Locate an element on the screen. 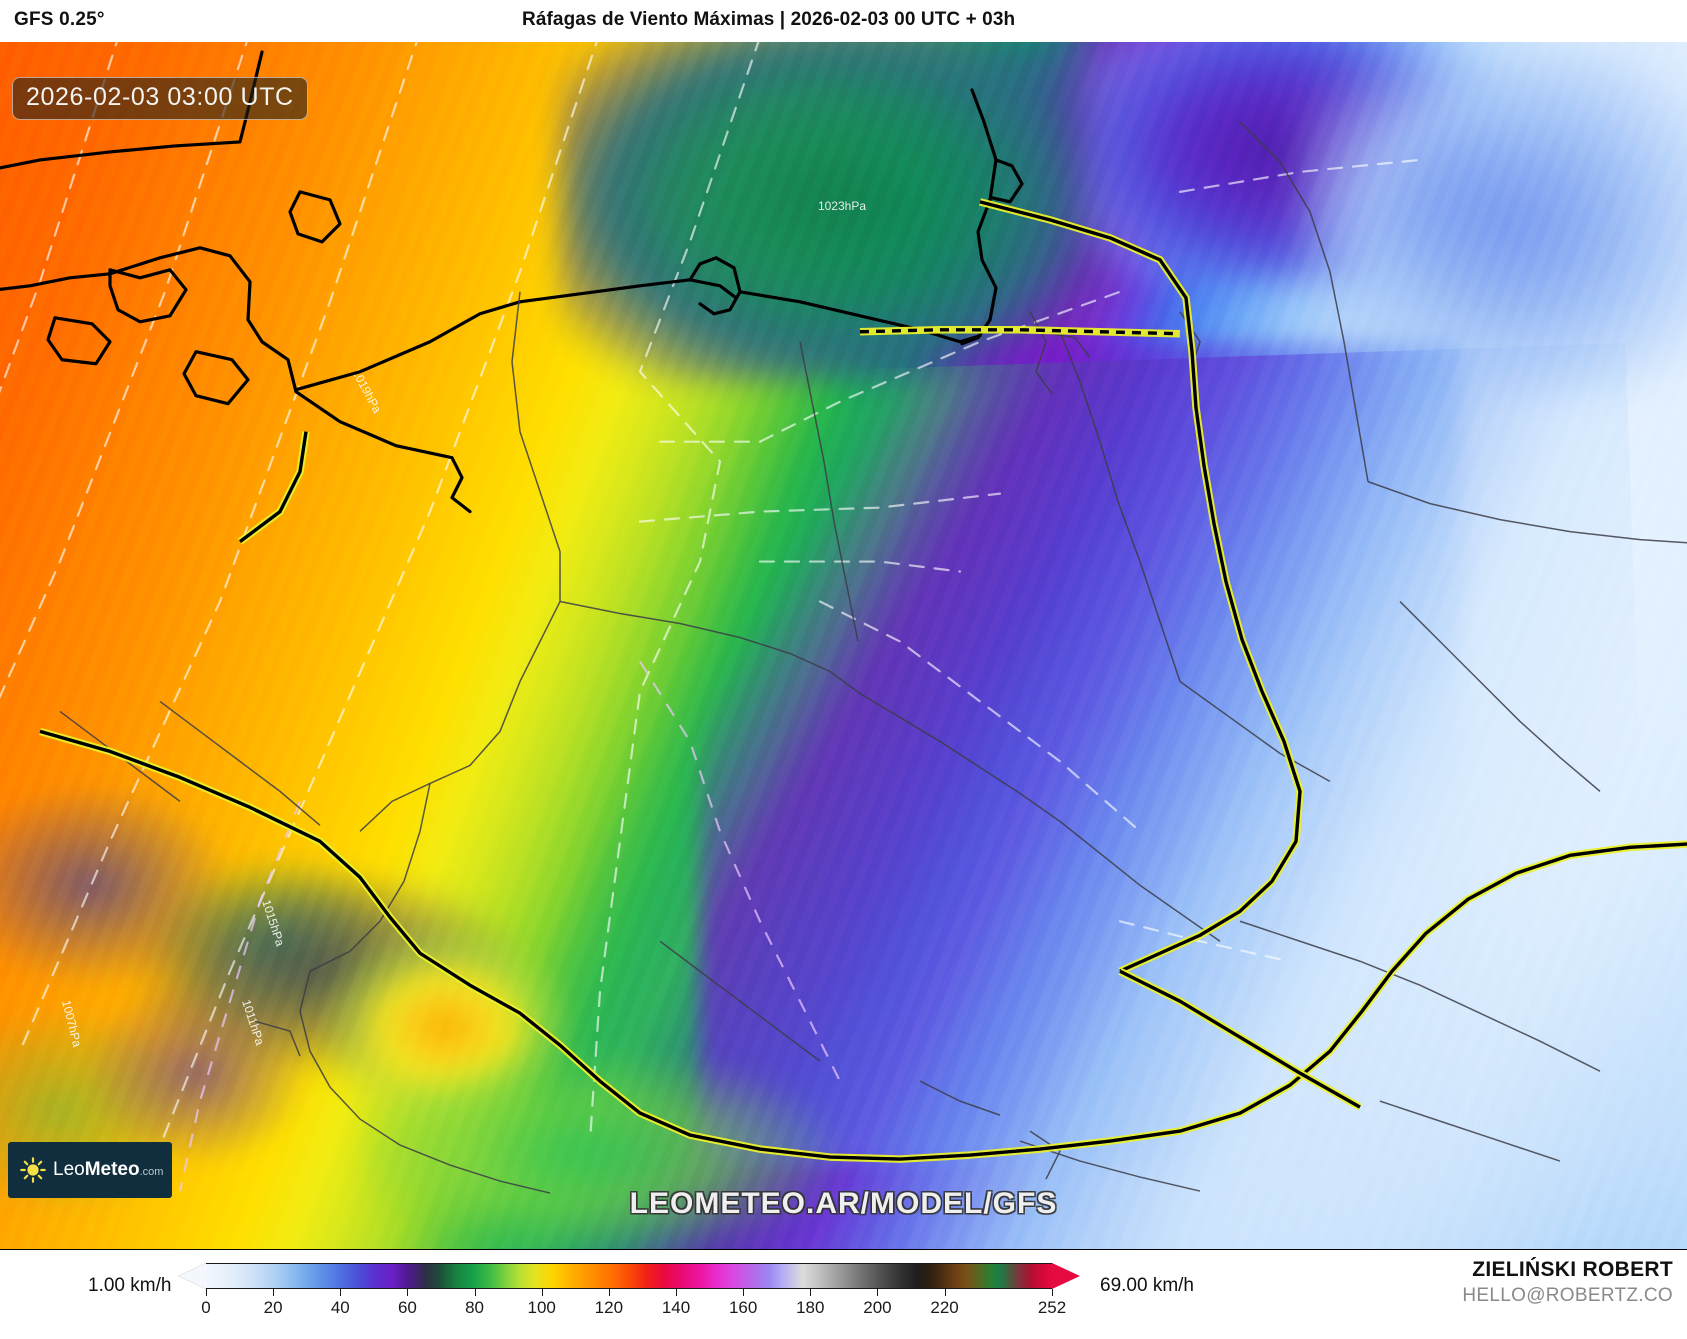  colorbar-tick-label: 40 is located at coordinates (340, 1307).